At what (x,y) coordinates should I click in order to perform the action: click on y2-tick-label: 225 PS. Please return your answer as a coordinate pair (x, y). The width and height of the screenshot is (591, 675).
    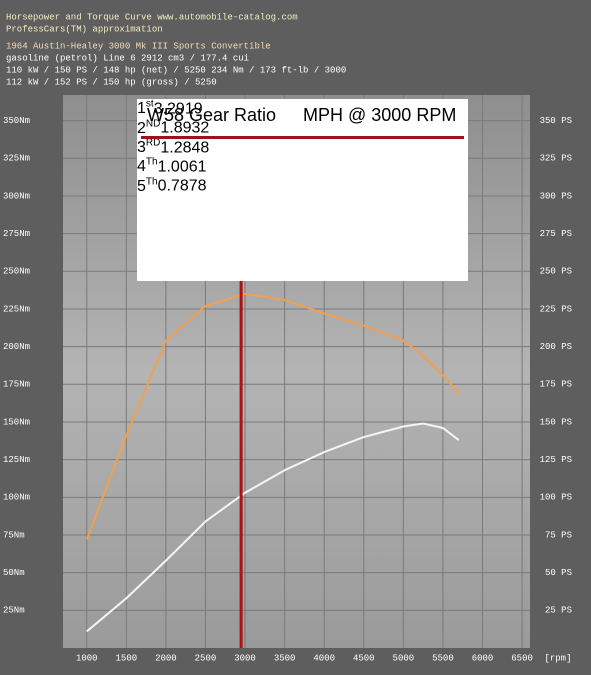
    Looking at the image, I should click on (556, 309).